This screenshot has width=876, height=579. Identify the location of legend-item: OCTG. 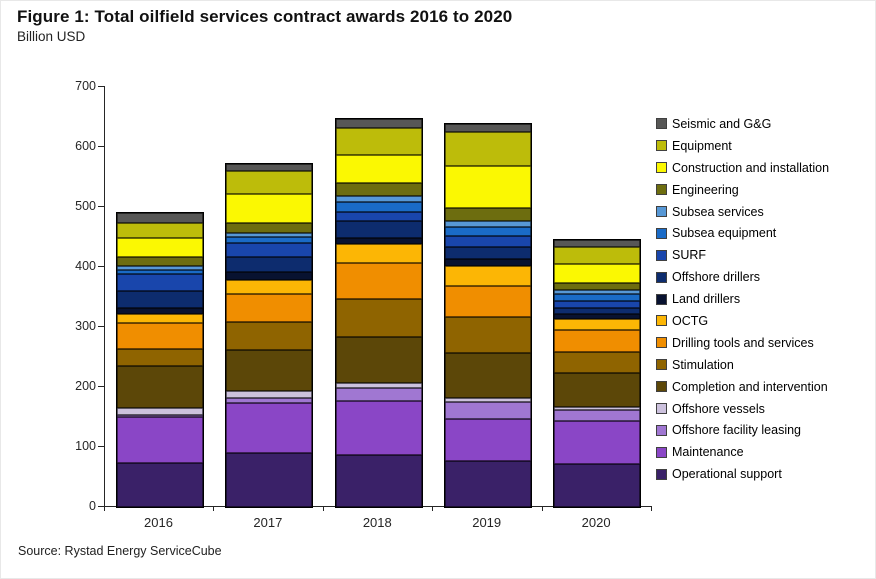
(742, 321).